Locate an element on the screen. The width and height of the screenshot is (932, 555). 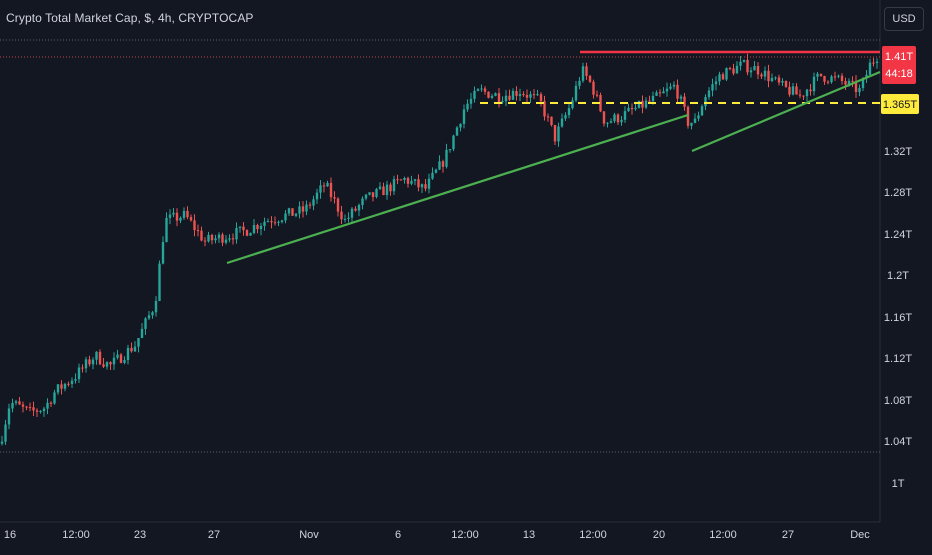
price-tick-label: 1.28T is located at coordinates (898, 193).